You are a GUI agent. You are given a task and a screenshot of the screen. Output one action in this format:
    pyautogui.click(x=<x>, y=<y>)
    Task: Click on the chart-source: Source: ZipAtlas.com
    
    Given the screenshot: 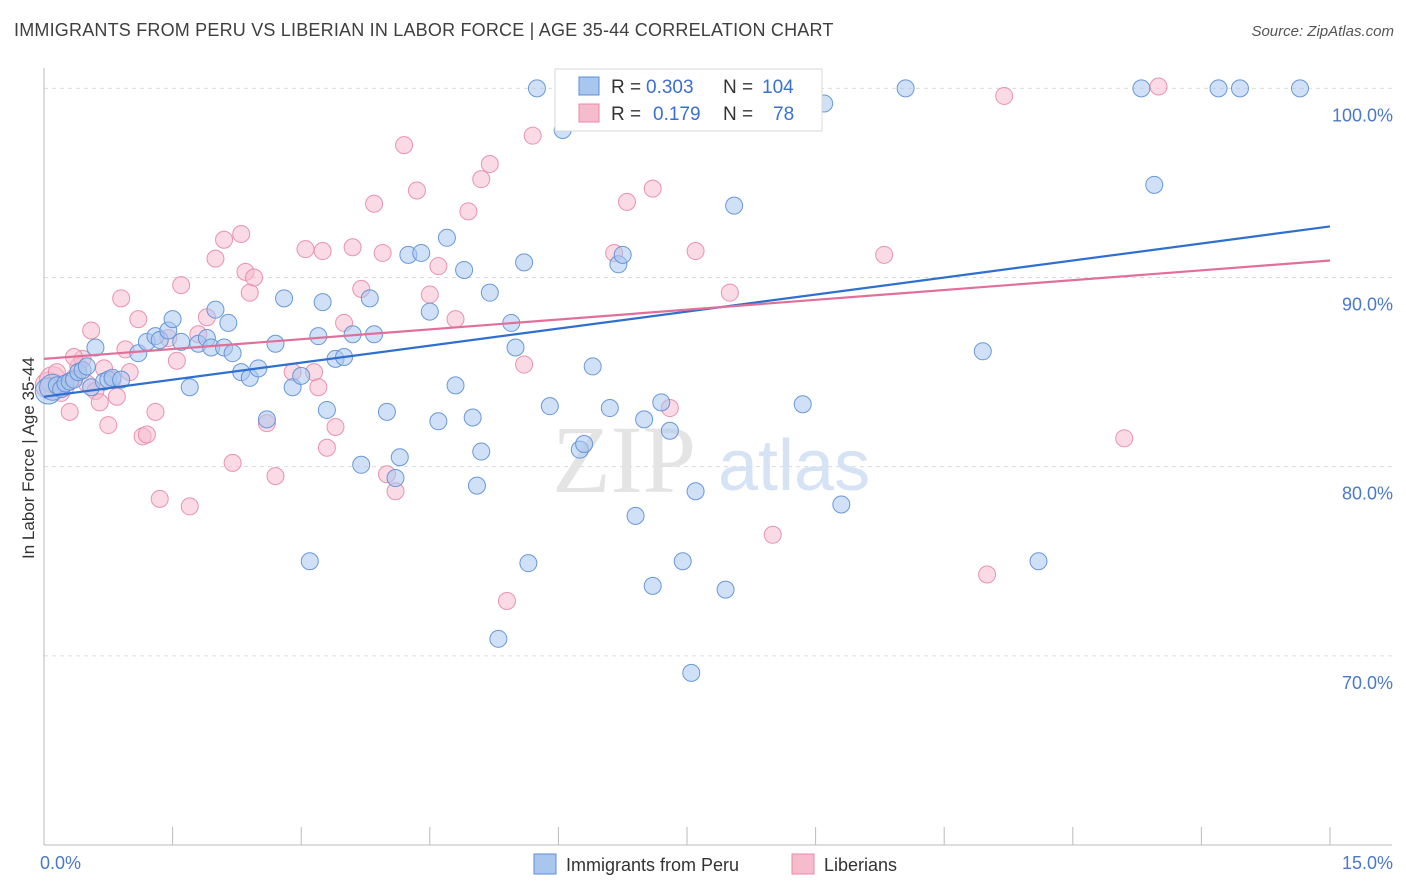 What is the action you would take?
    pyautogui.click(x=1322, y=31)
    